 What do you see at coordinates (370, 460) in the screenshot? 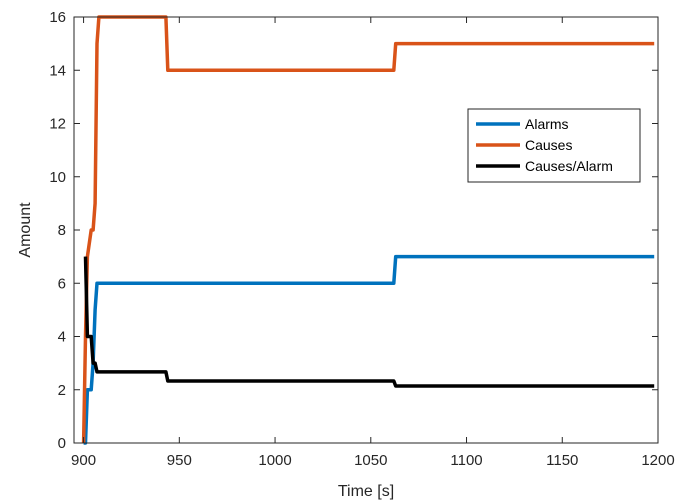
I see `x-tick-label: 1050` at bounding box center [370, 460].